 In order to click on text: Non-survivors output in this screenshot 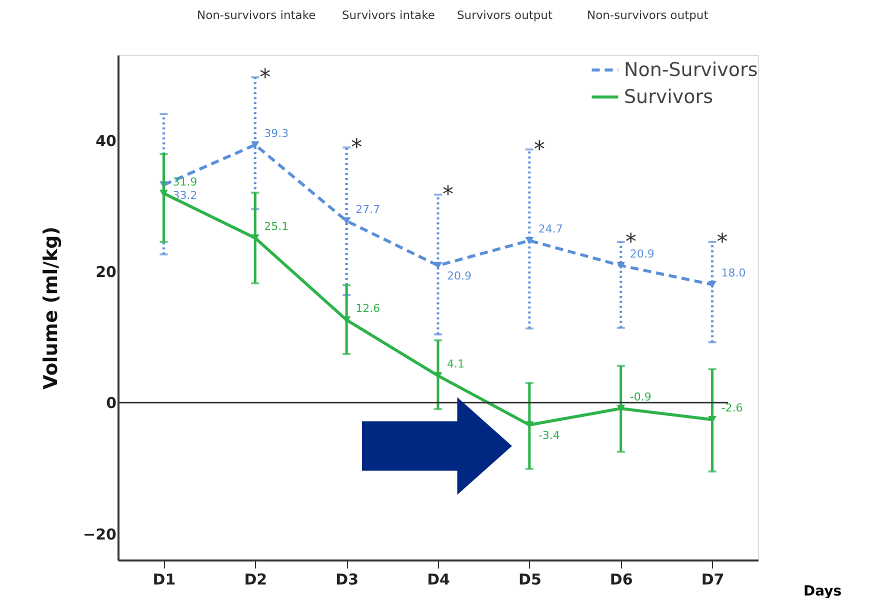, I will do `click(648, 15)`.